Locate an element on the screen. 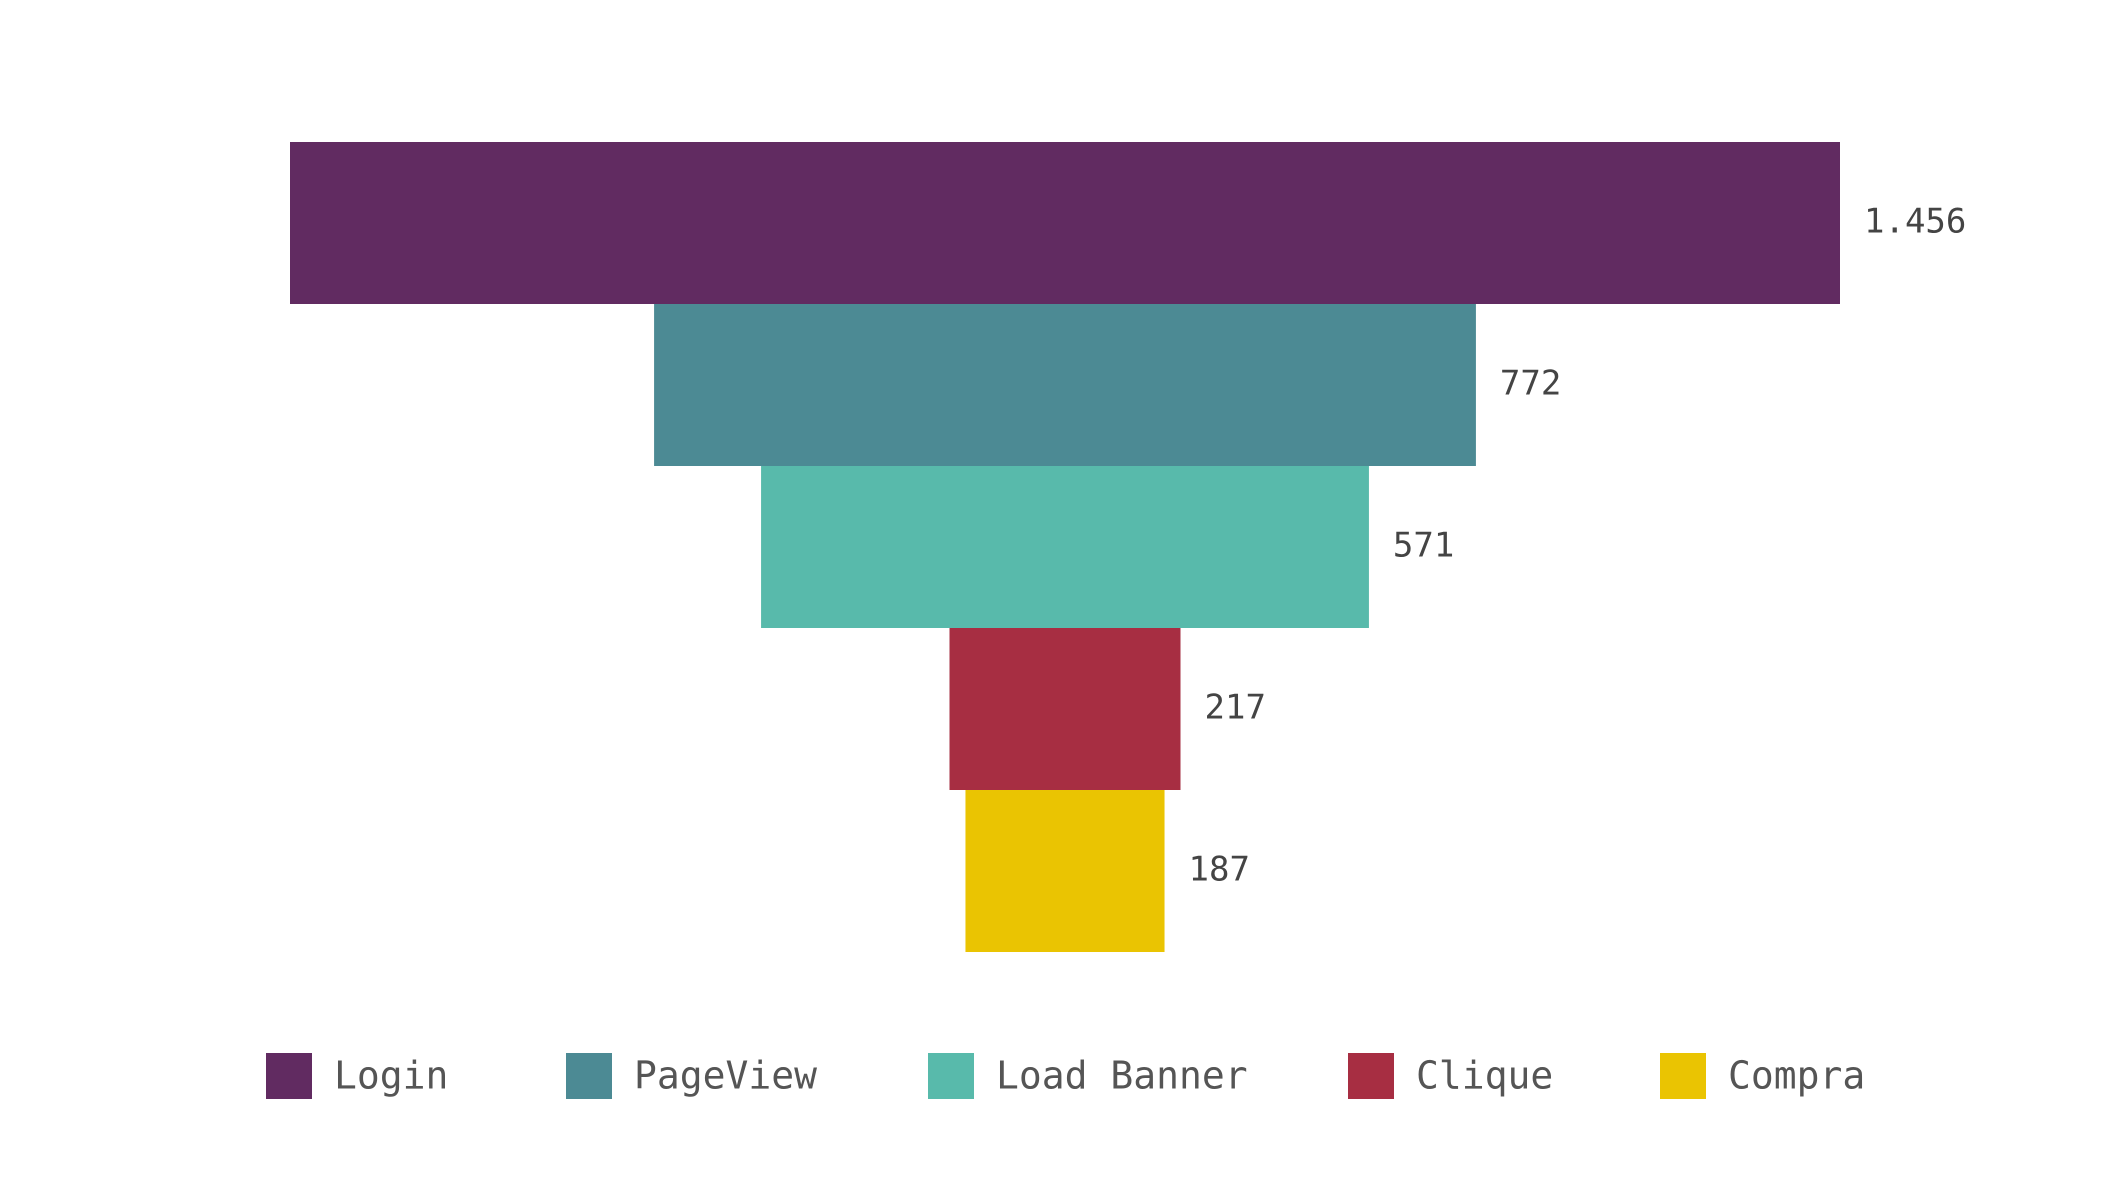  legend-item-compra: Compra is located at coordinates (1762, 1076).